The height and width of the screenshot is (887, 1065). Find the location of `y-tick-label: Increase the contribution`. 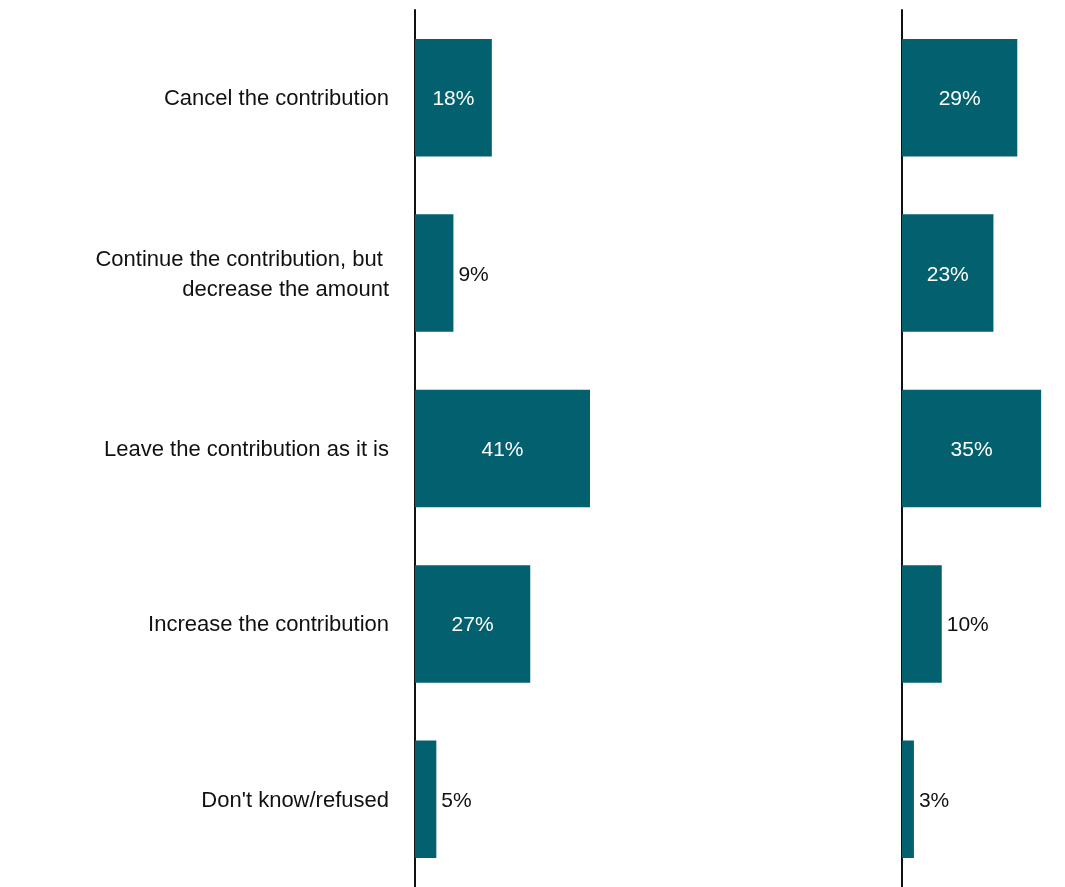

y-tick-label: Increase the contribution is located at coordinates (268, 624).